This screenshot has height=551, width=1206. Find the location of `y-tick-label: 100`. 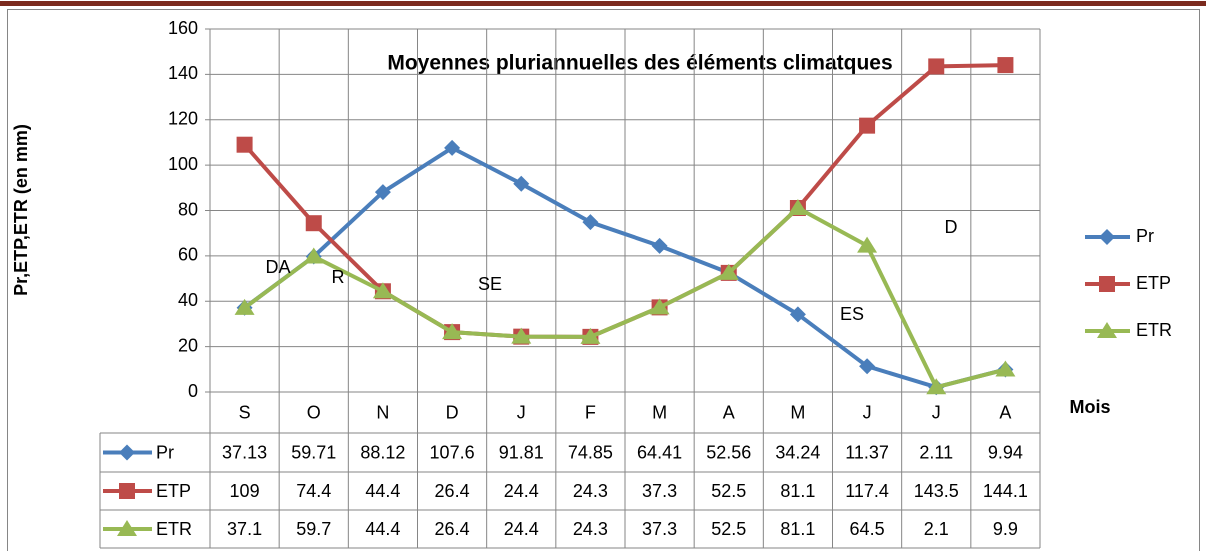

y-tick-label: 100 is located at coordinates (183, 164).